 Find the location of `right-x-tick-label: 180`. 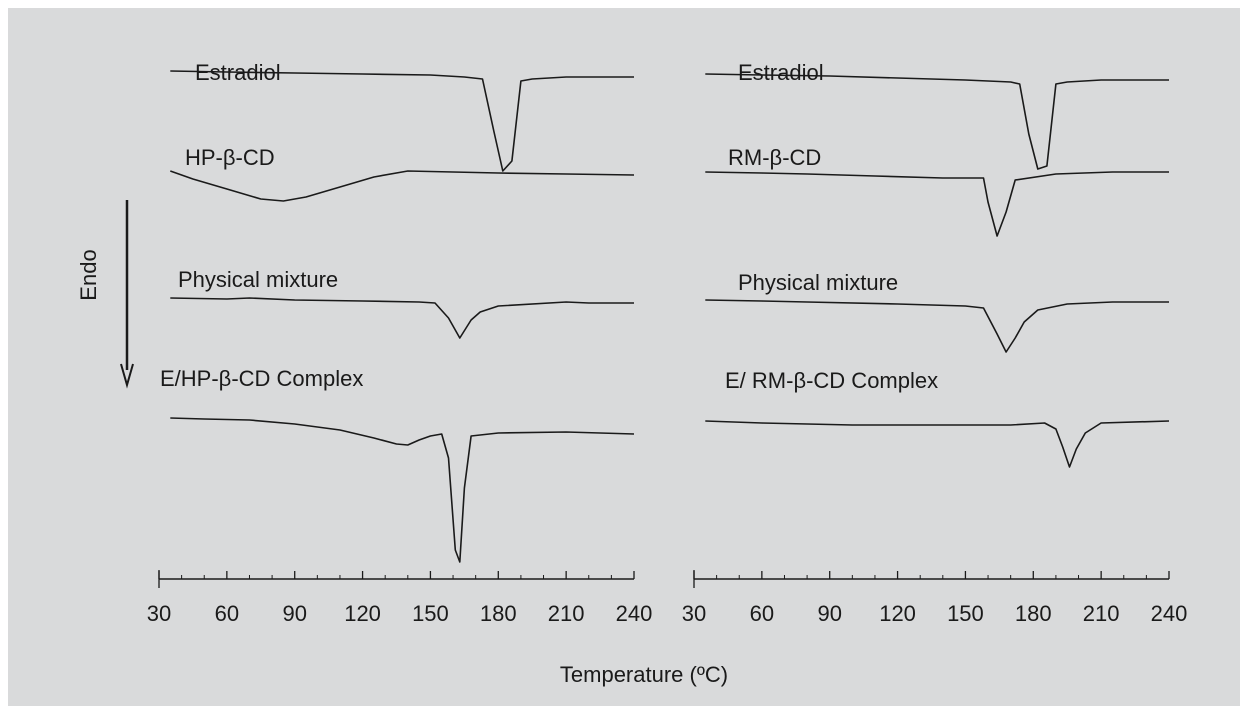

right-x-tick-label: 180 is located at coordinates (1033, 613).